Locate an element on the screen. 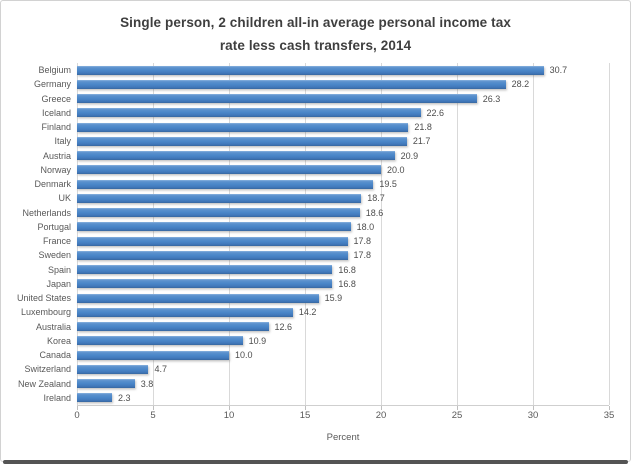  bar-row: Spain 16.8 is located at coordinates (328, 270).